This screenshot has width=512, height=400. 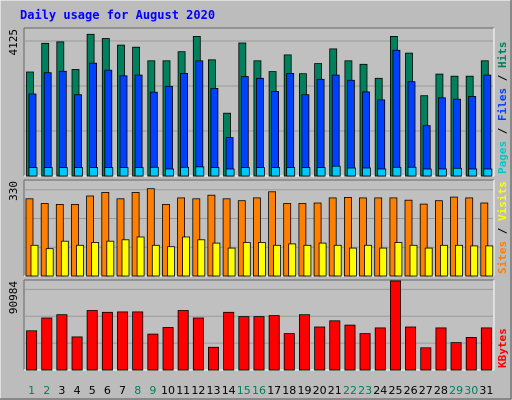 What do you see at coordinates (61, 390) in the screenshot?
I see `x-tick-label-day-3: 3` at bounding box center [61, 390].